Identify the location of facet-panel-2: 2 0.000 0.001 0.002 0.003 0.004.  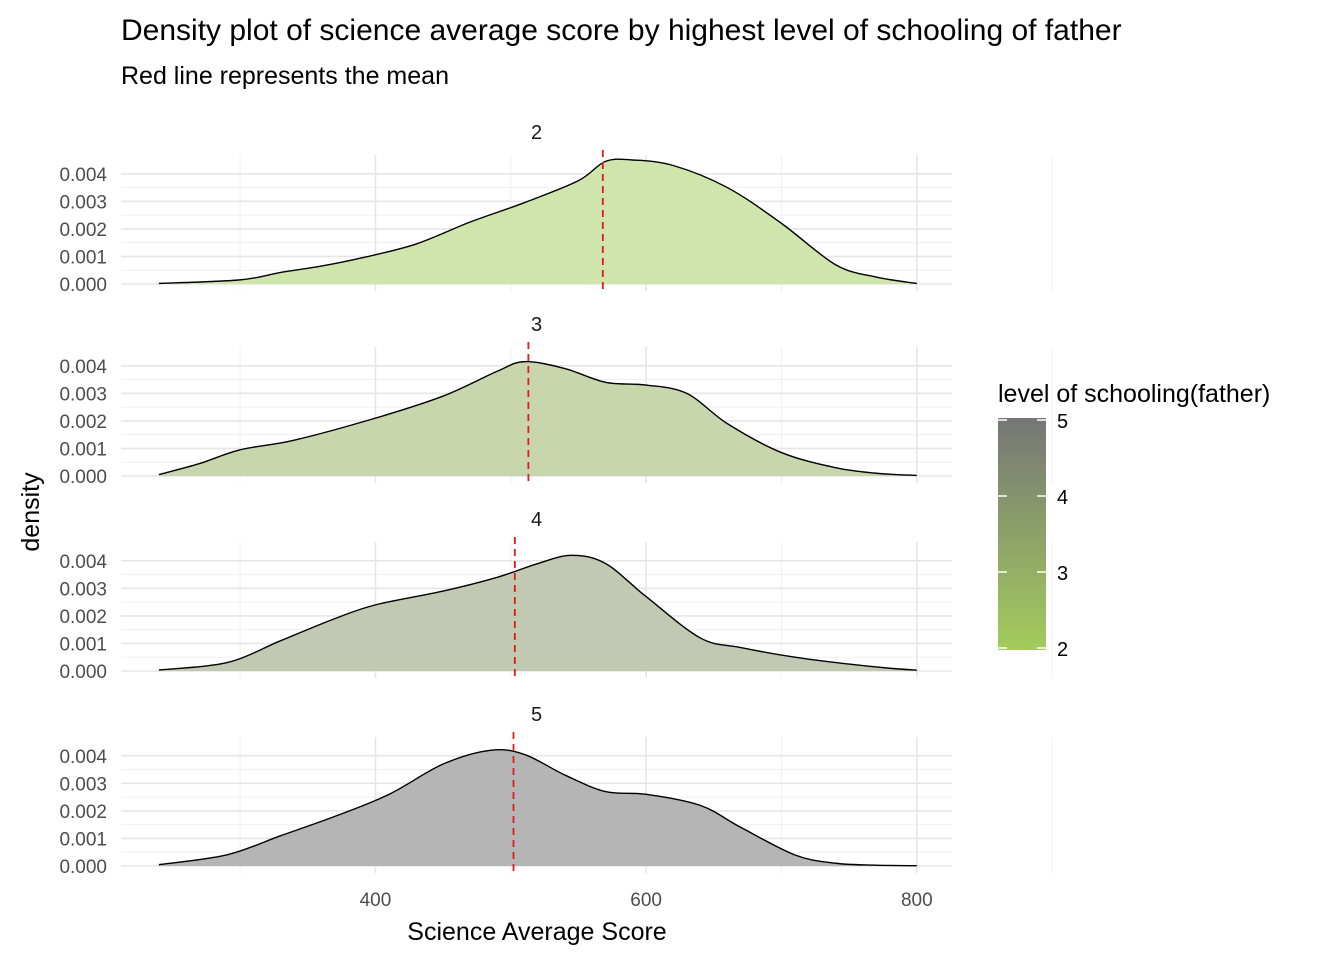
(556, 209).